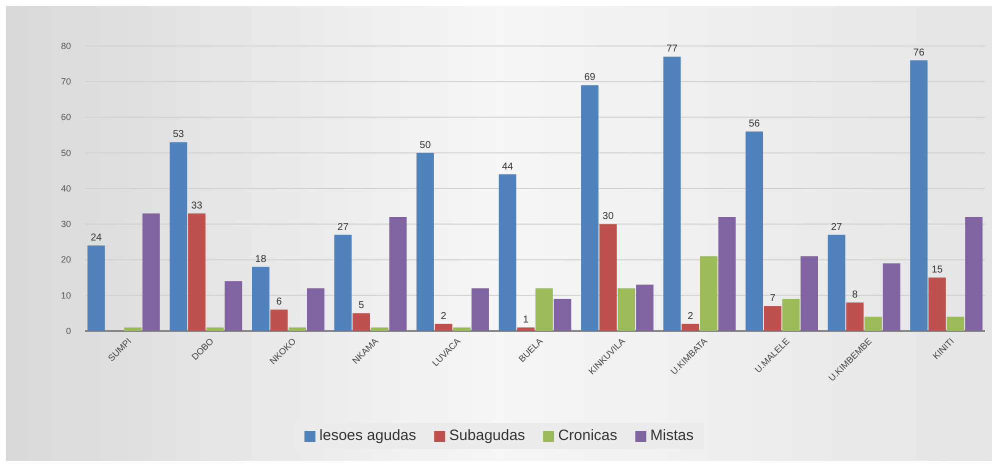 The width and height of the screenshot is (998, 467). I want to click on data-label: 69, so click(590, 78).